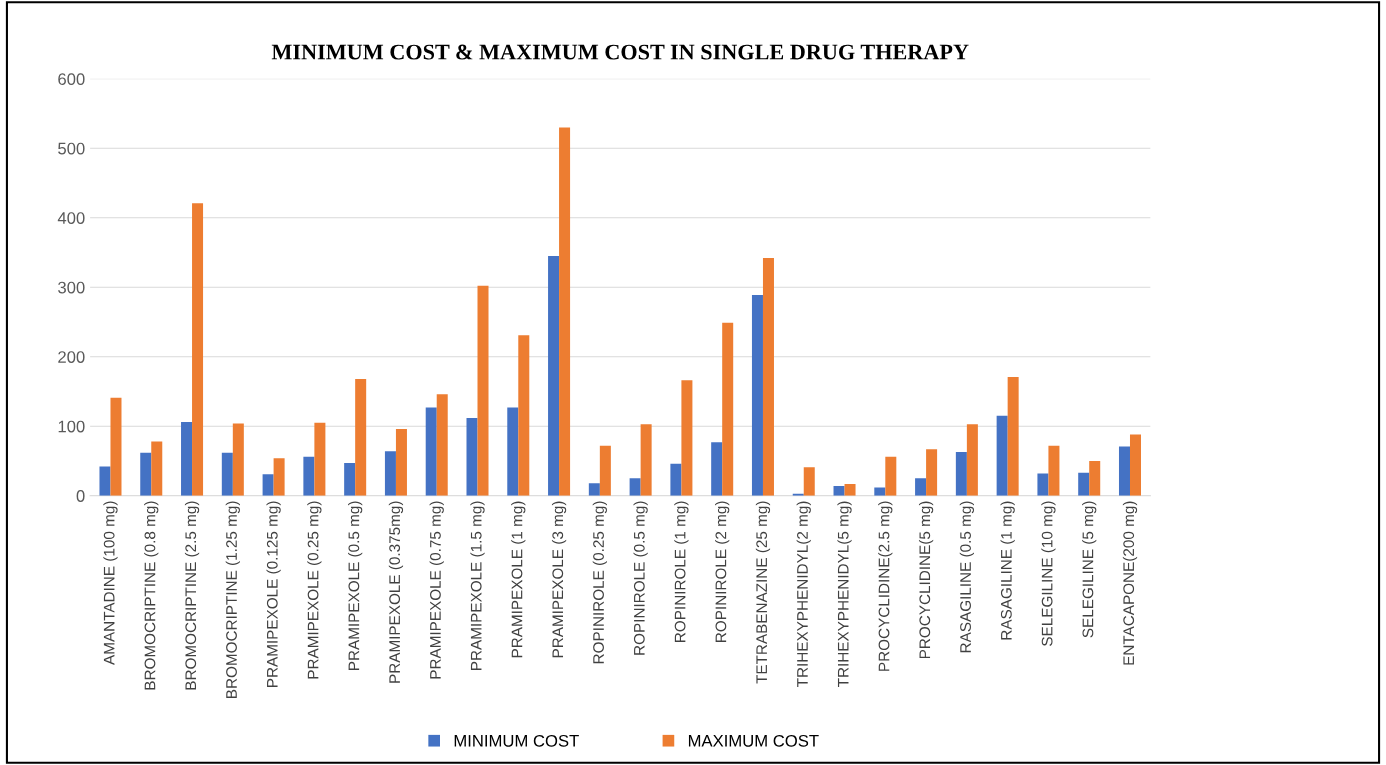 The height and width of the screenshot is (765, 1386). What do you see at coordinates (71, 148) in the screenshot?
I see `y-tick-label: 500` at bounding box center [71, 148].